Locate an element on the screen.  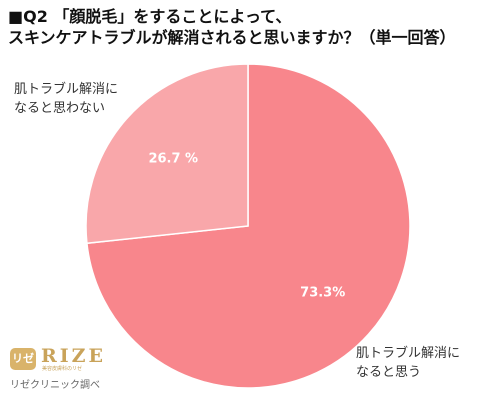
chart-title-line-2: スキンケアトラブルが解消されると思いますか？（単一回答） is located at coordinates (232, 37).